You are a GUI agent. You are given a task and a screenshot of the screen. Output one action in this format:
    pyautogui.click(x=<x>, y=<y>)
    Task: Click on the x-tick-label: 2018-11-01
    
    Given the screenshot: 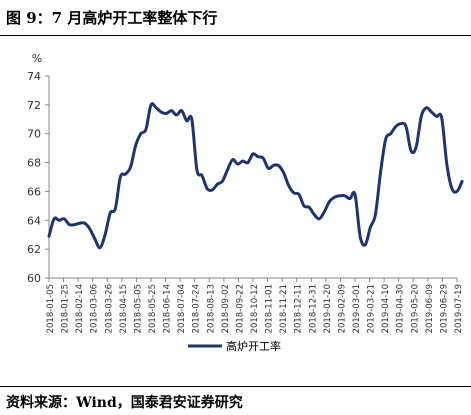 What is the action you would take?
    pyautogui.click(x=270, y=308)
    